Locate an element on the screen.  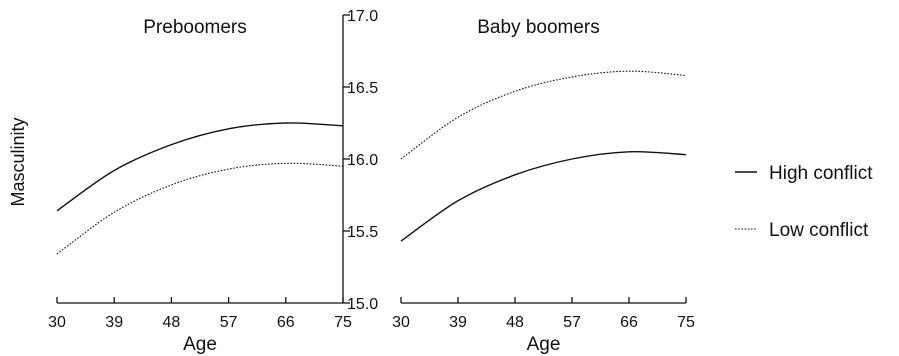
legend: High conflict Low conflict is located at coordinates (804, 202).